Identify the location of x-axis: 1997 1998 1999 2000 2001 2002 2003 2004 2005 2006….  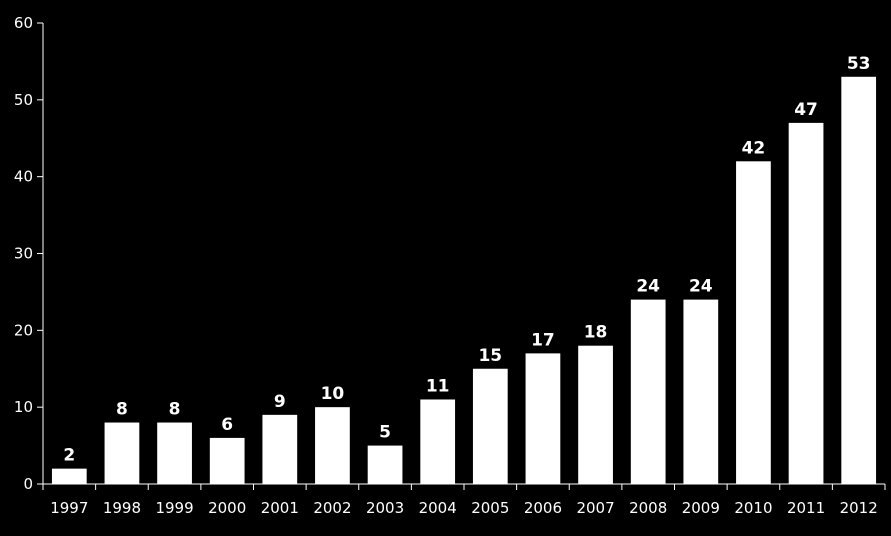
(464, 500).